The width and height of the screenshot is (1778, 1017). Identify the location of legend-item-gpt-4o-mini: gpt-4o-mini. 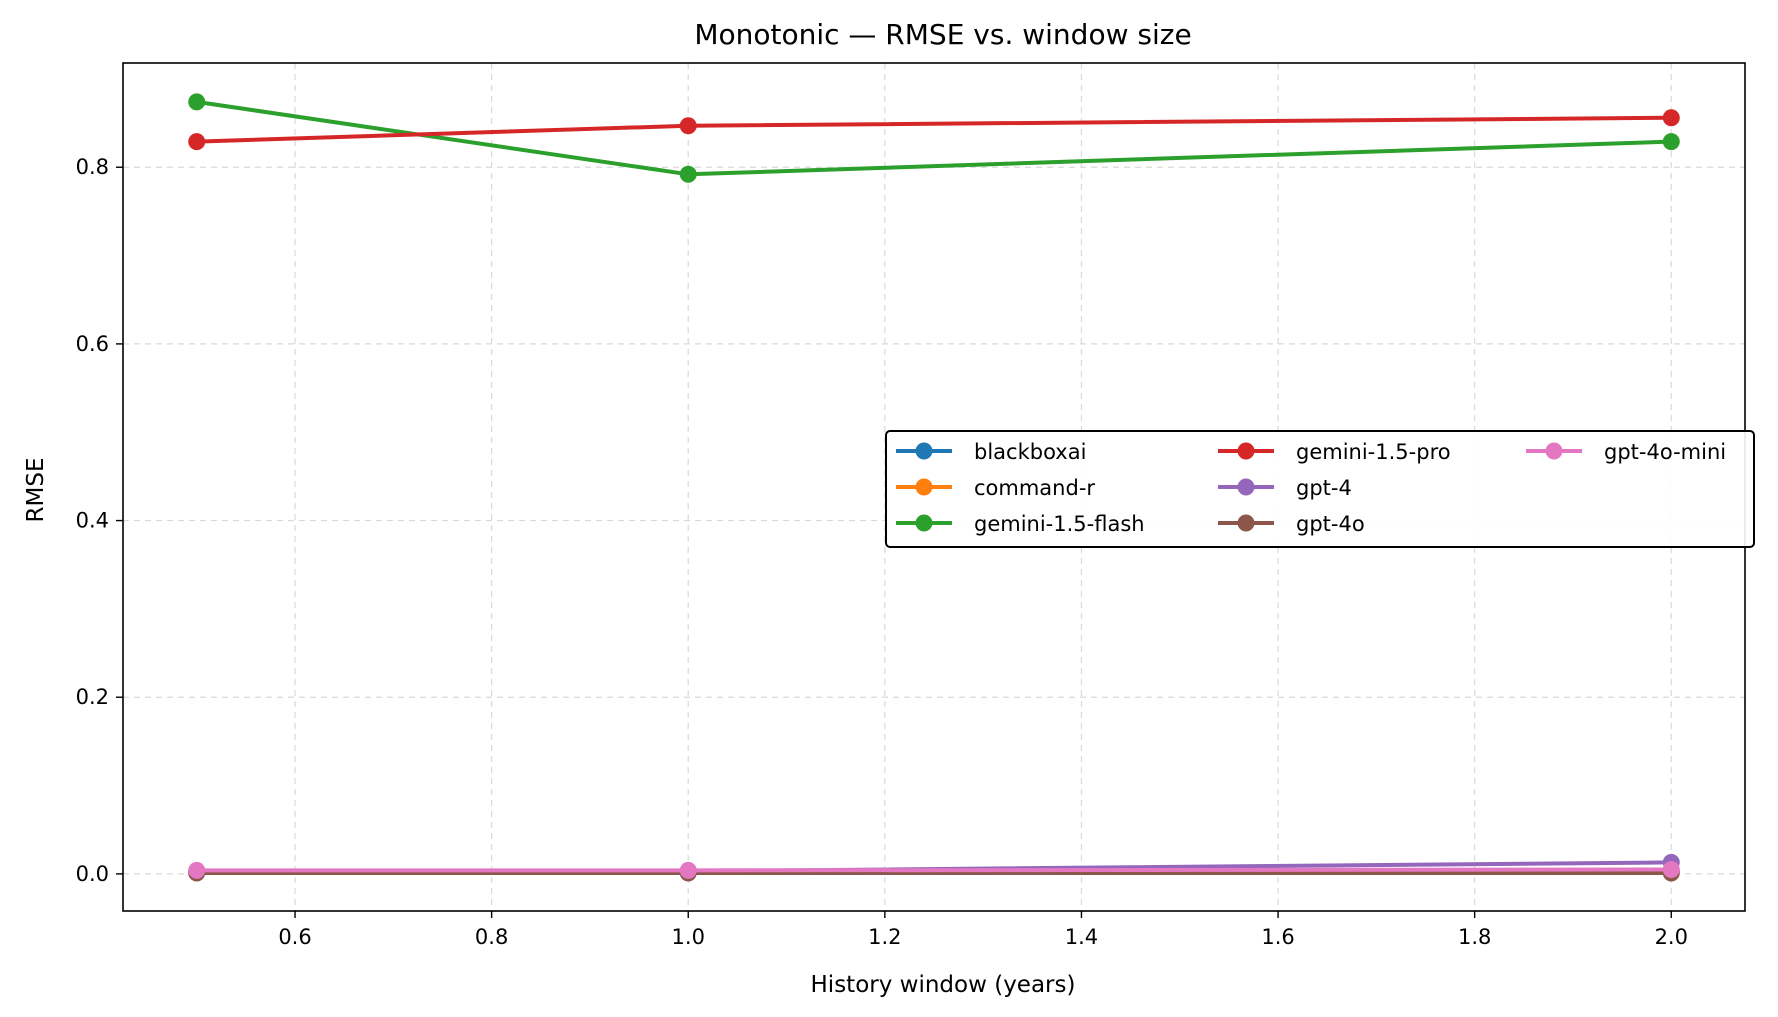
(1626, 452).